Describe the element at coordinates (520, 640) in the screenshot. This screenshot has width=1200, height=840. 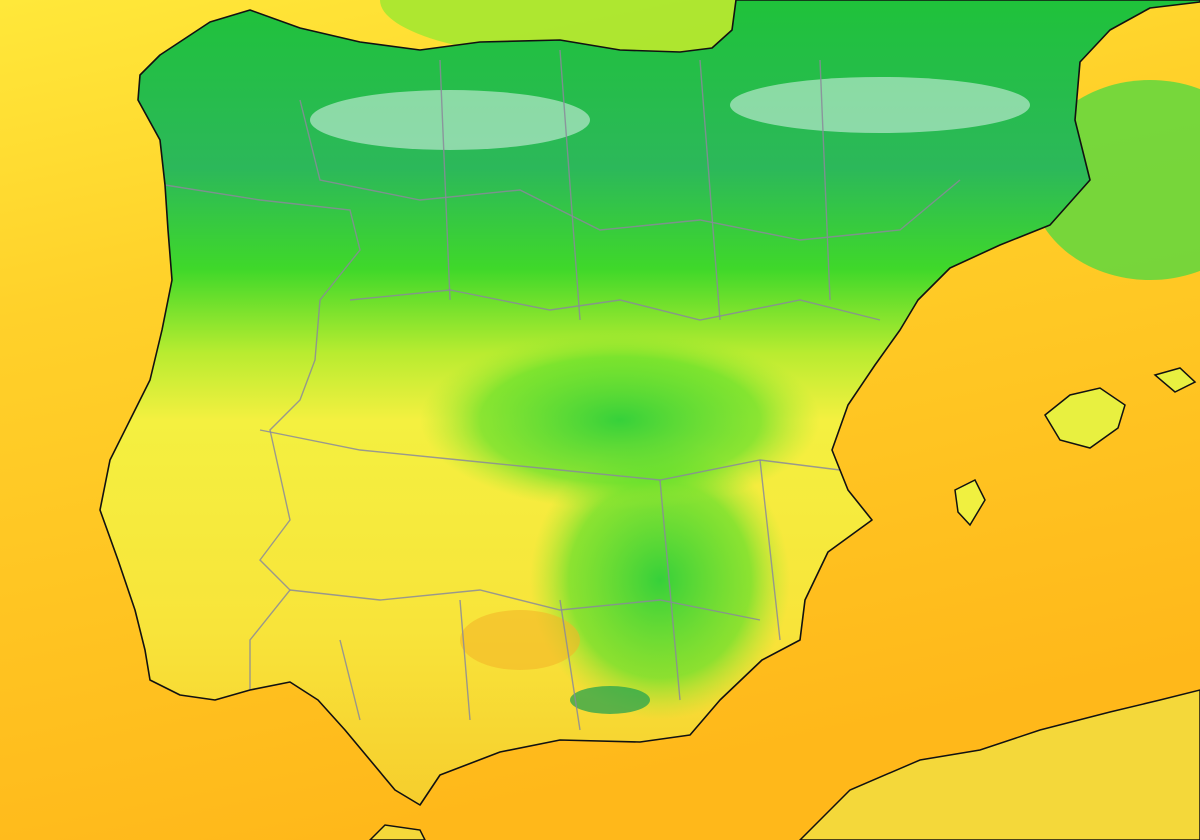
I see `warm-zone` at that location.